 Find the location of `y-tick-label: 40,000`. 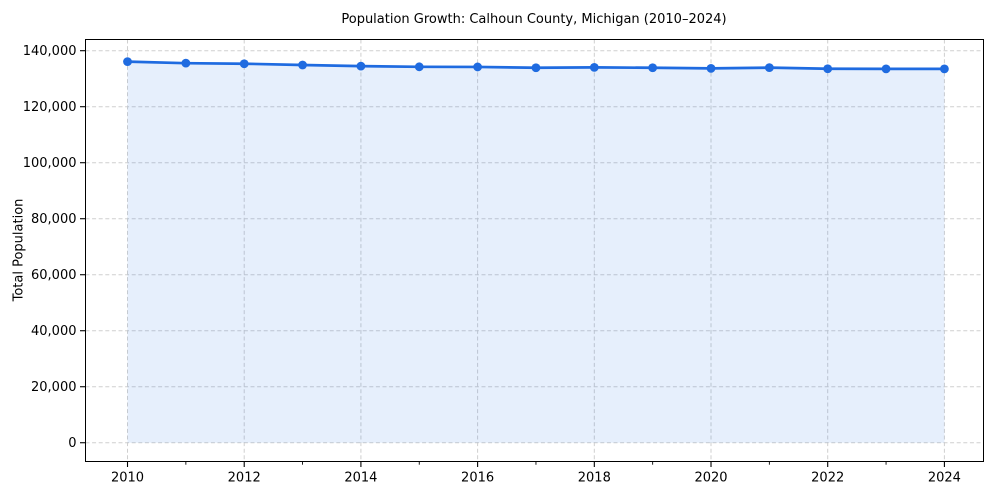

y-tick-label: 40,000 is located at coordinates (54, 331).